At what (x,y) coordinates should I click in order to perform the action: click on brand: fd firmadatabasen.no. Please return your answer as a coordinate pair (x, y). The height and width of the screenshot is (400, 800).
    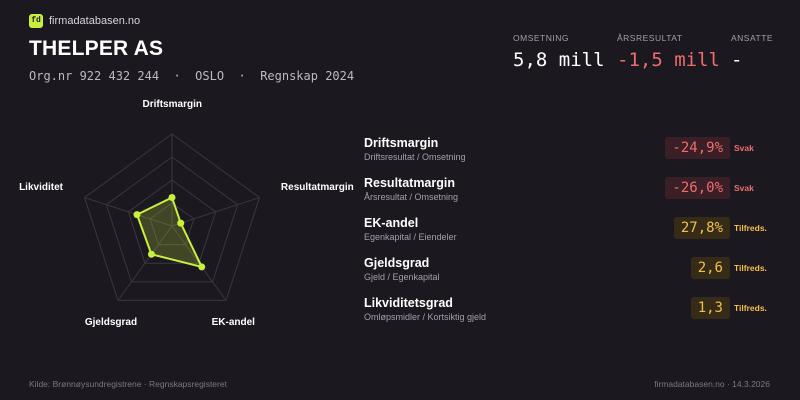
    Looking at the image, I should click on (84, 21).